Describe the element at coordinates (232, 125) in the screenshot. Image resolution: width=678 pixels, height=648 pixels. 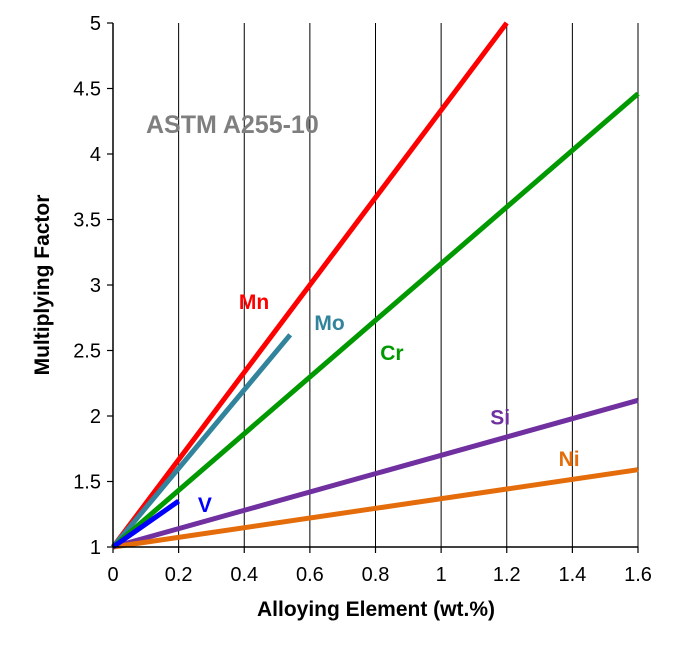
I see `chart-annotation: ASTM A255-10` at that location.